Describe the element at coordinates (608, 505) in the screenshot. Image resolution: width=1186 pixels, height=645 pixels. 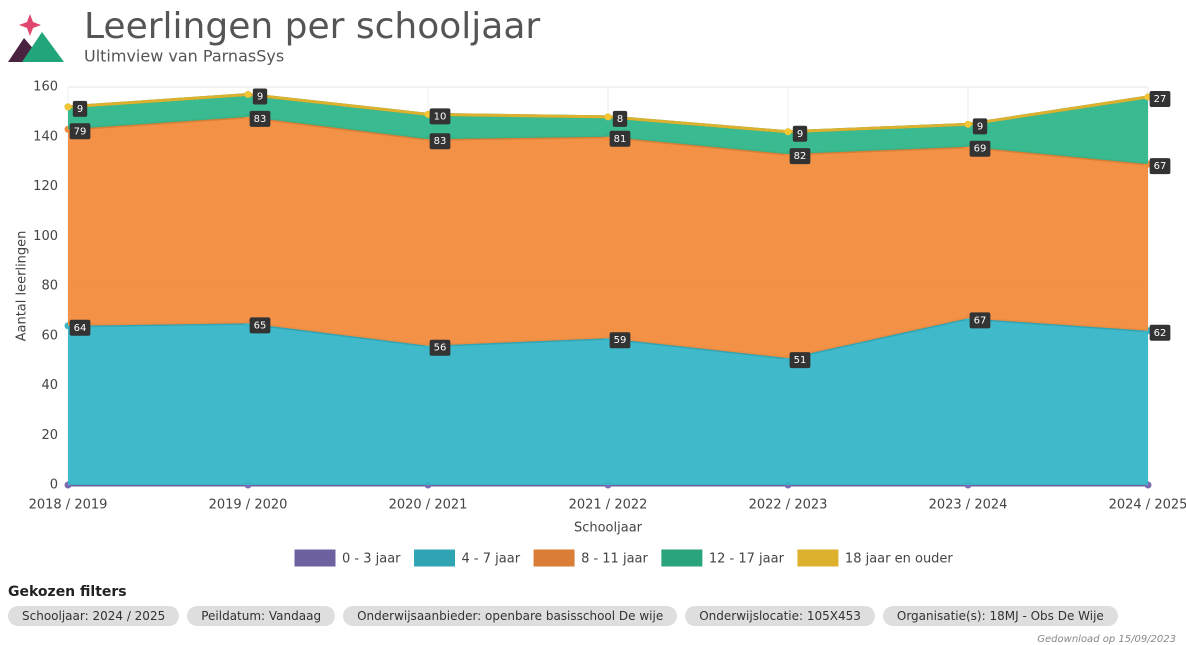
I see `x-tick-label: 2021 / 2022` at that location.